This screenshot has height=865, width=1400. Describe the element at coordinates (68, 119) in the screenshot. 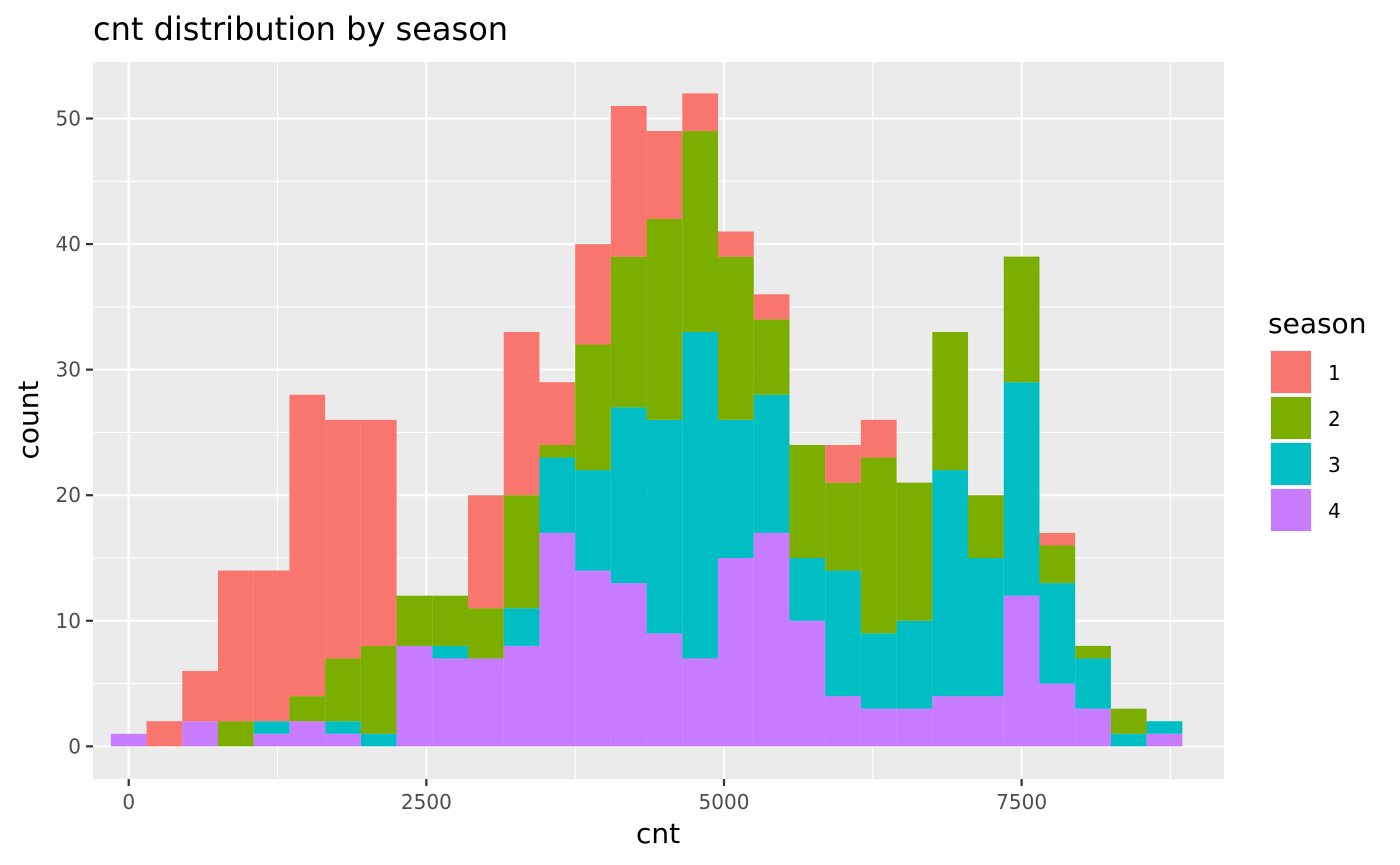

I see `y-tick-label: 50` at that location.